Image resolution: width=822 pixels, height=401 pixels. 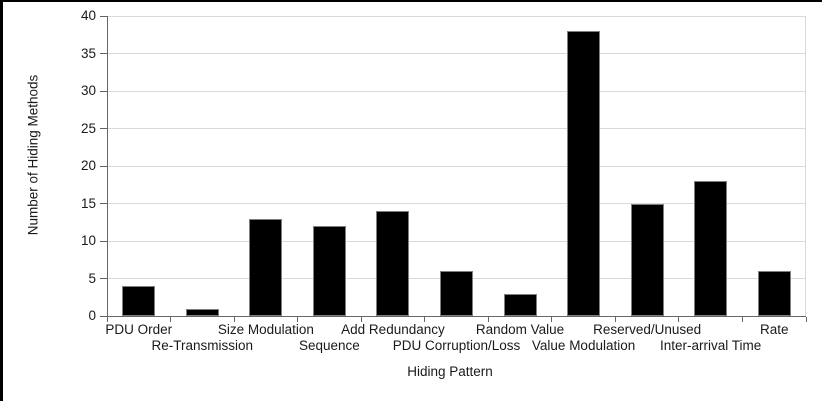 I want to click on bar-pdu-corruption-loss, so click(x=456, y=293).